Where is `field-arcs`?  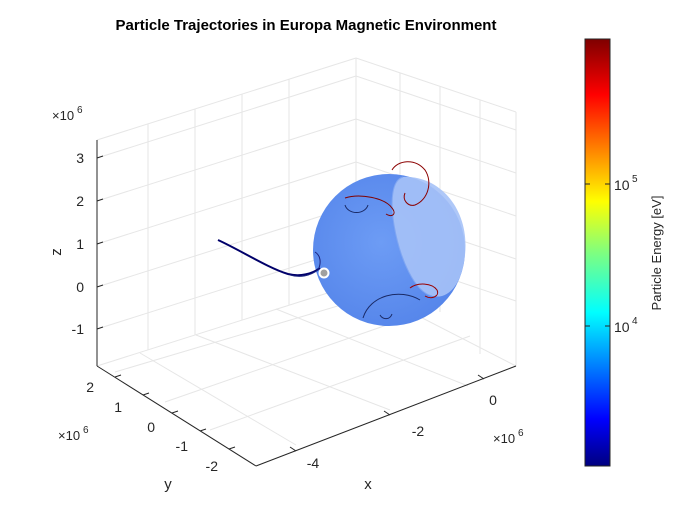 field-arcs is located at coordinates (382, 262).